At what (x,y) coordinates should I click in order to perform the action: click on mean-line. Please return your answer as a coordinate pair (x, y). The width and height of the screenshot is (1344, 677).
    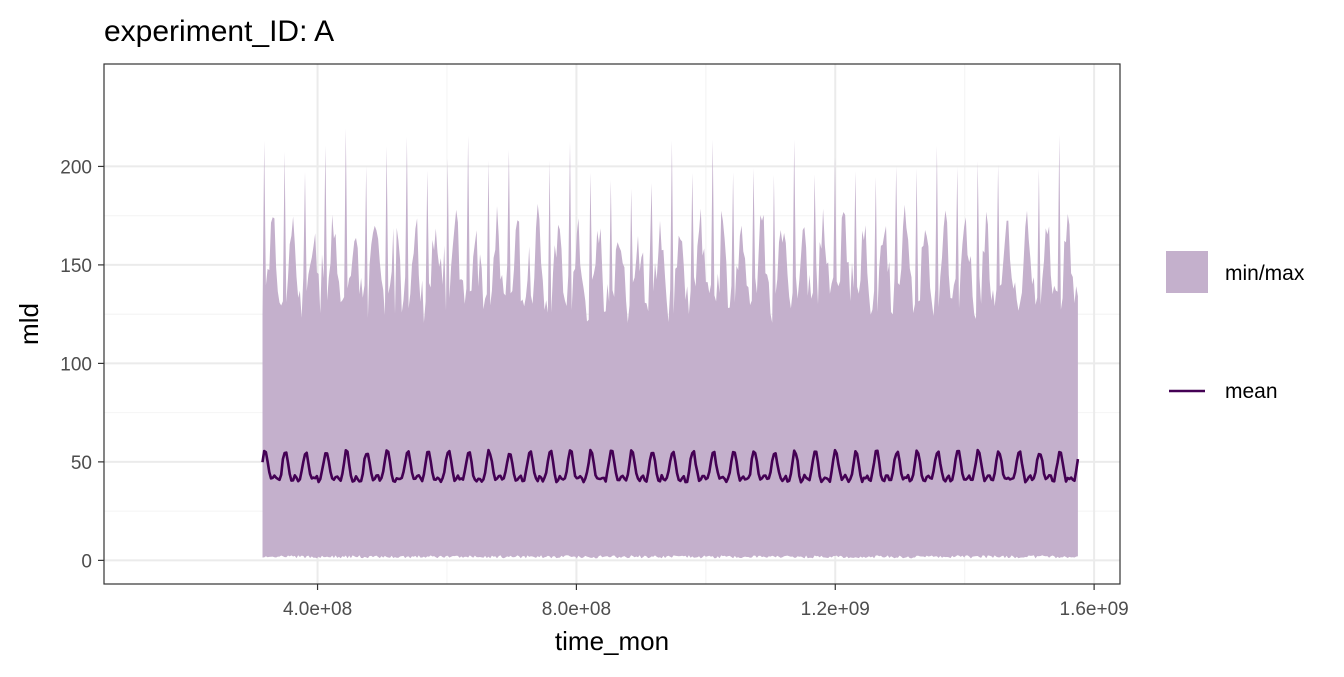
    Looking at the image, I should click on (670, 466).